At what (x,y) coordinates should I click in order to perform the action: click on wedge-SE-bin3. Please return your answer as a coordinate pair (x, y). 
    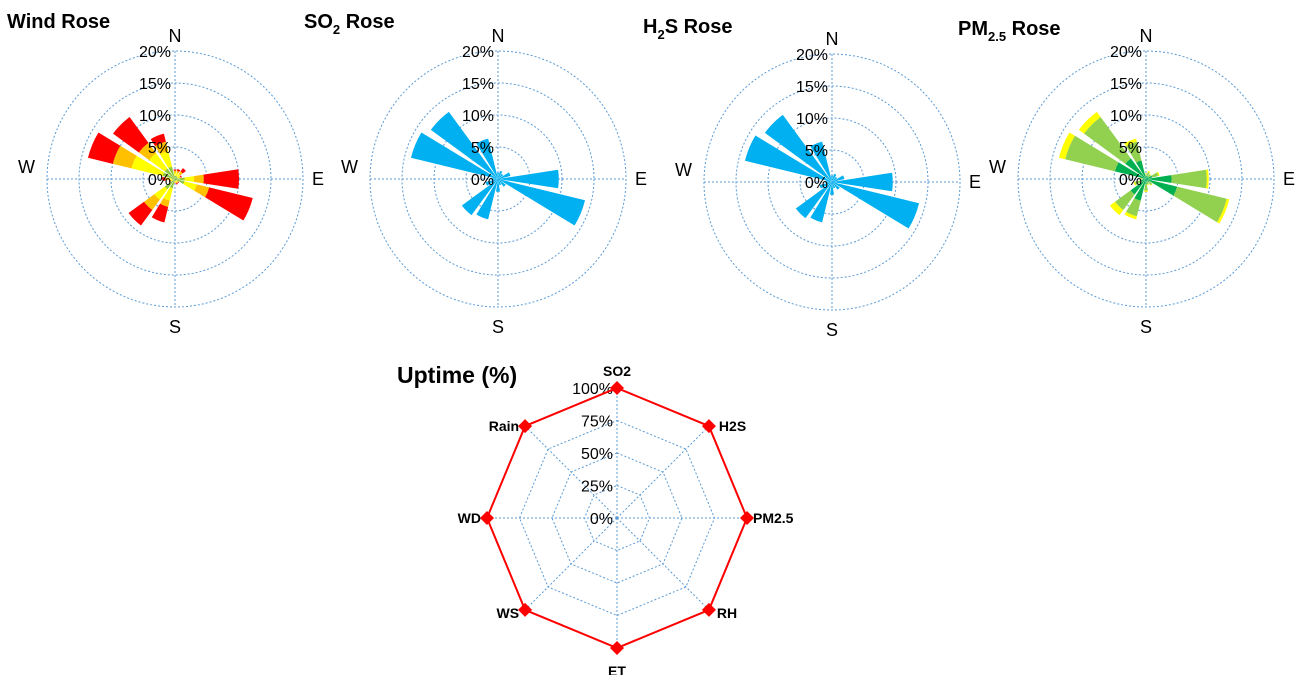
    Looking at the image, I should click on (178, 182).